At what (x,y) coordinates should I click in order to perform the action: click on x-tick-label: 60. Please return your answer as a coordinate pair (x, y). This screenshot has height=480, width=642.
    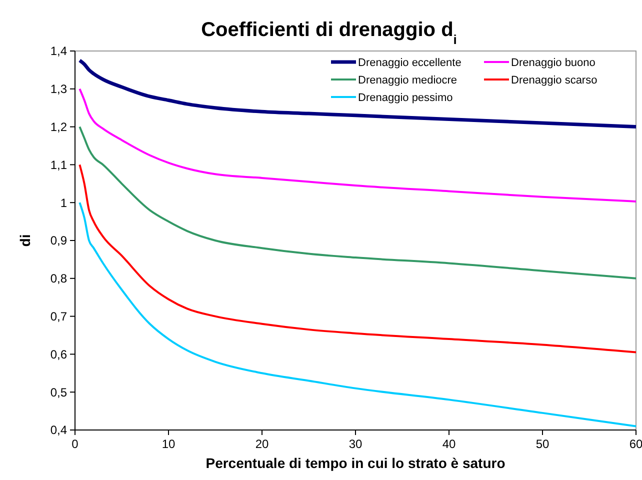
    Looking at the image, I should click on (635, 444).